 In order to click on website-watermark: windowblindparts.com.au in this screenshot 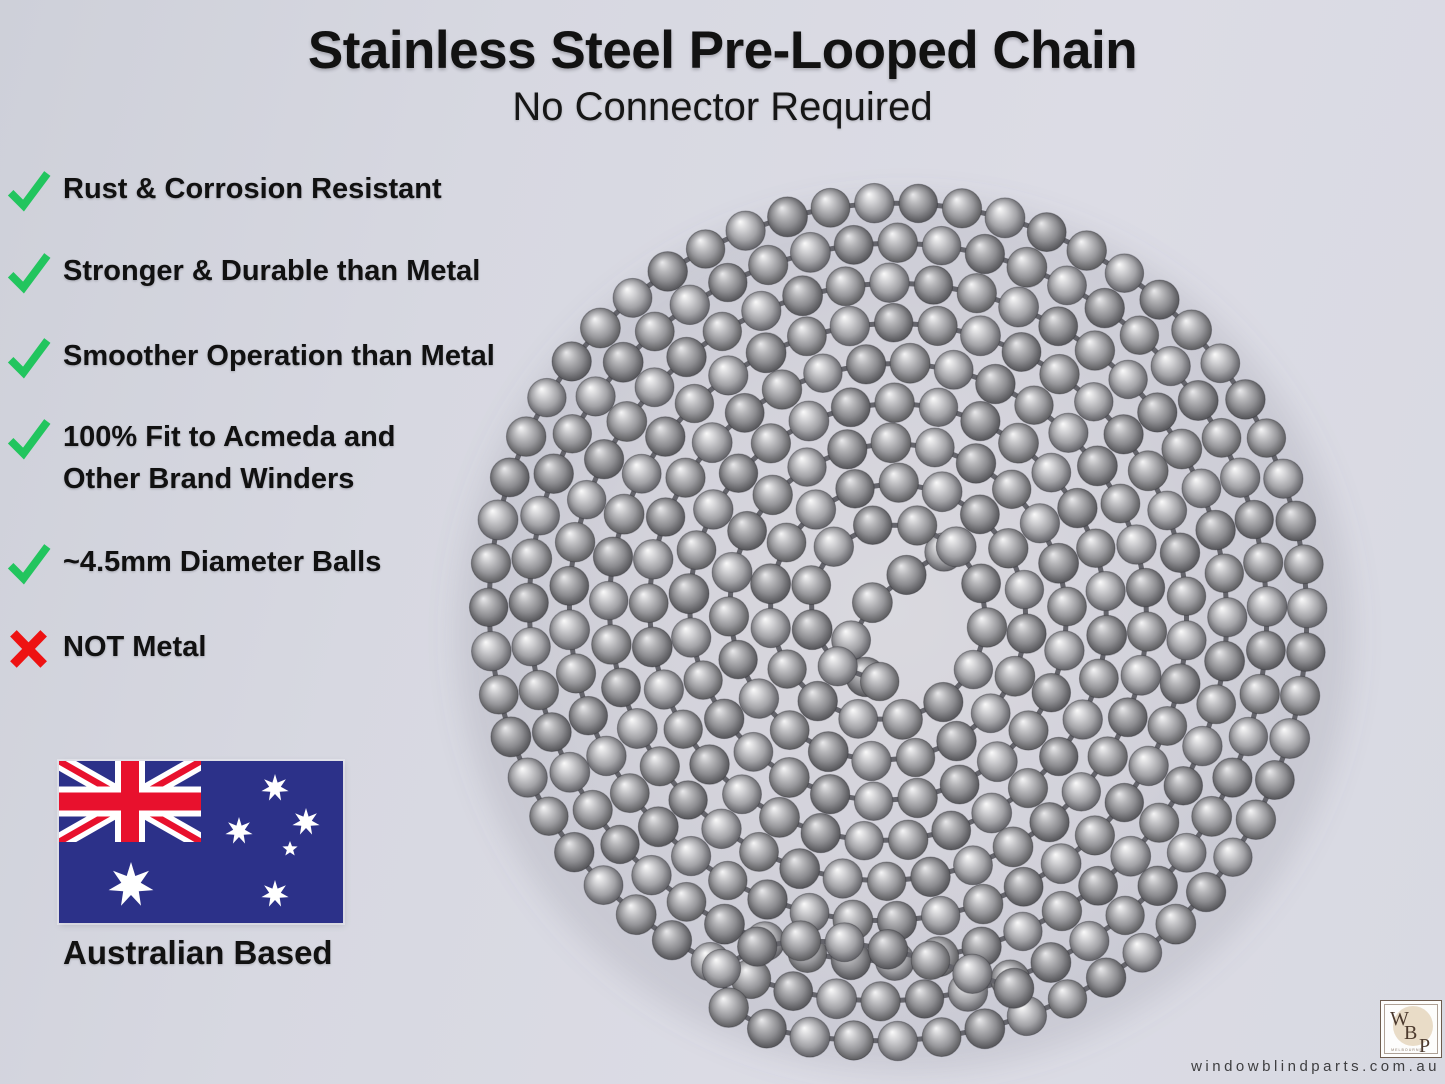, I will do `click(1315, 1066)`.